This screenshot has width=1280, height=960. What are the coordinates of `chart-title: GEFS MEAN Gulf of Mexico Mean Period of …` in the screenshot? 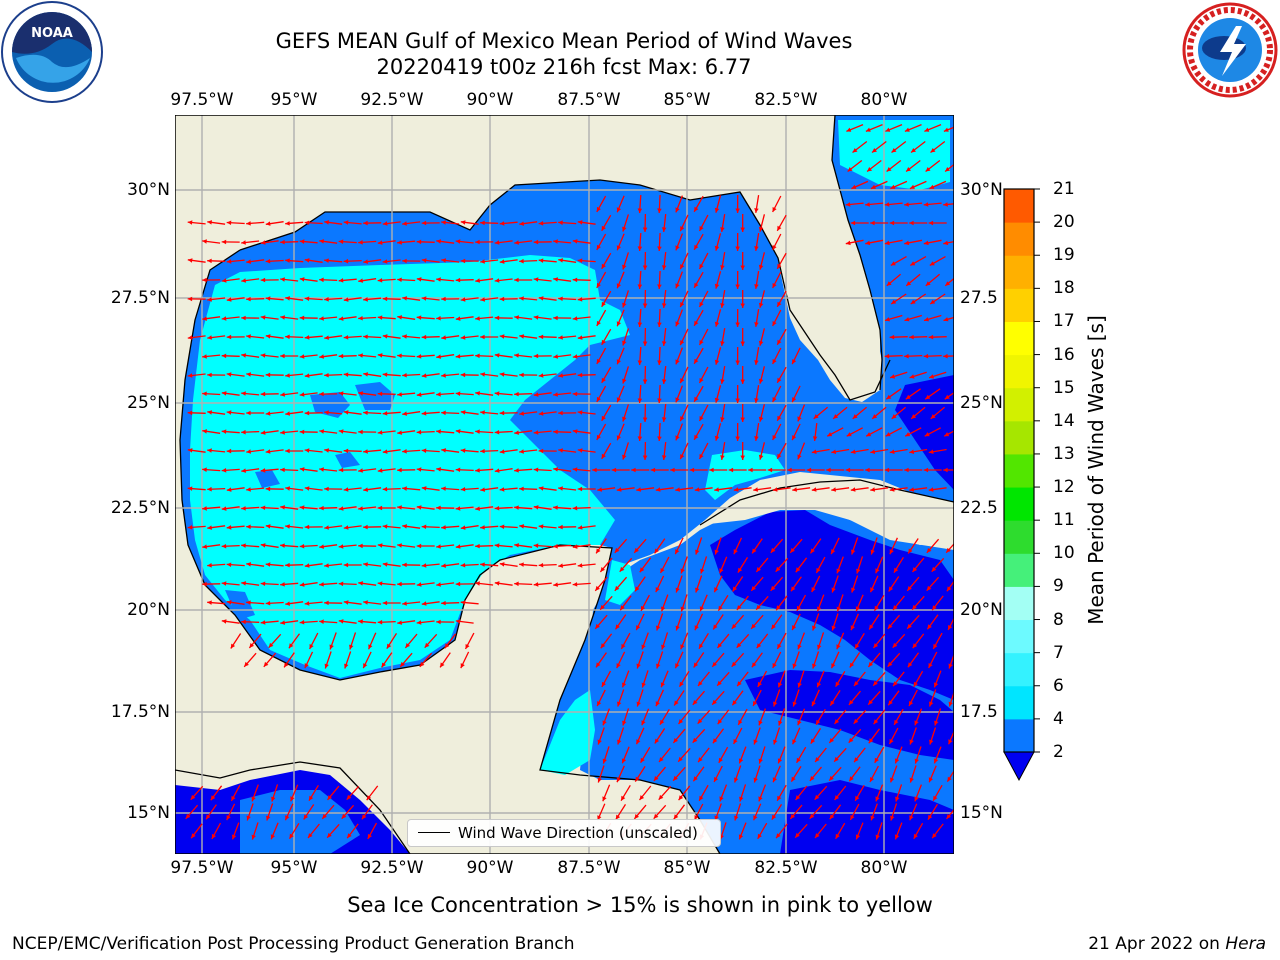 It's located at (564, 41).